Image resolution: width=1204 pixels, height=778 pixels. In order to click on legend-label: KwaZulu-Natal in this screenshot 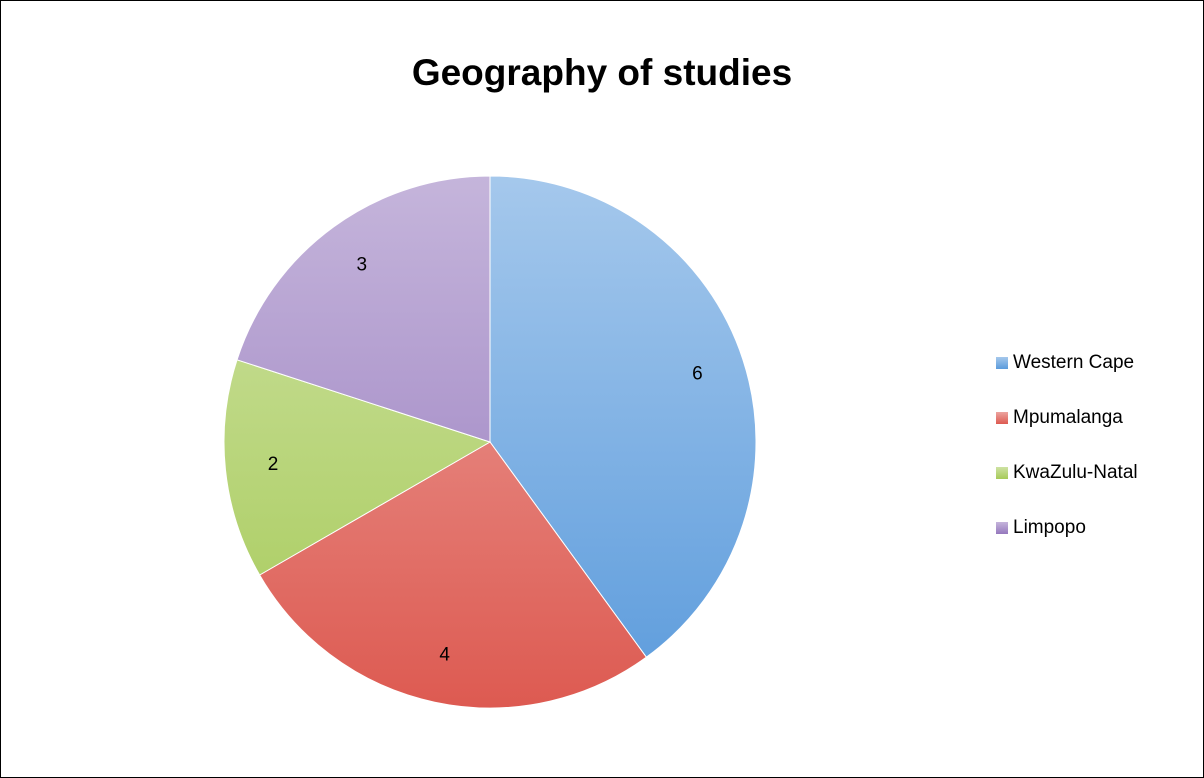, I will do `click(1075, 472)`.